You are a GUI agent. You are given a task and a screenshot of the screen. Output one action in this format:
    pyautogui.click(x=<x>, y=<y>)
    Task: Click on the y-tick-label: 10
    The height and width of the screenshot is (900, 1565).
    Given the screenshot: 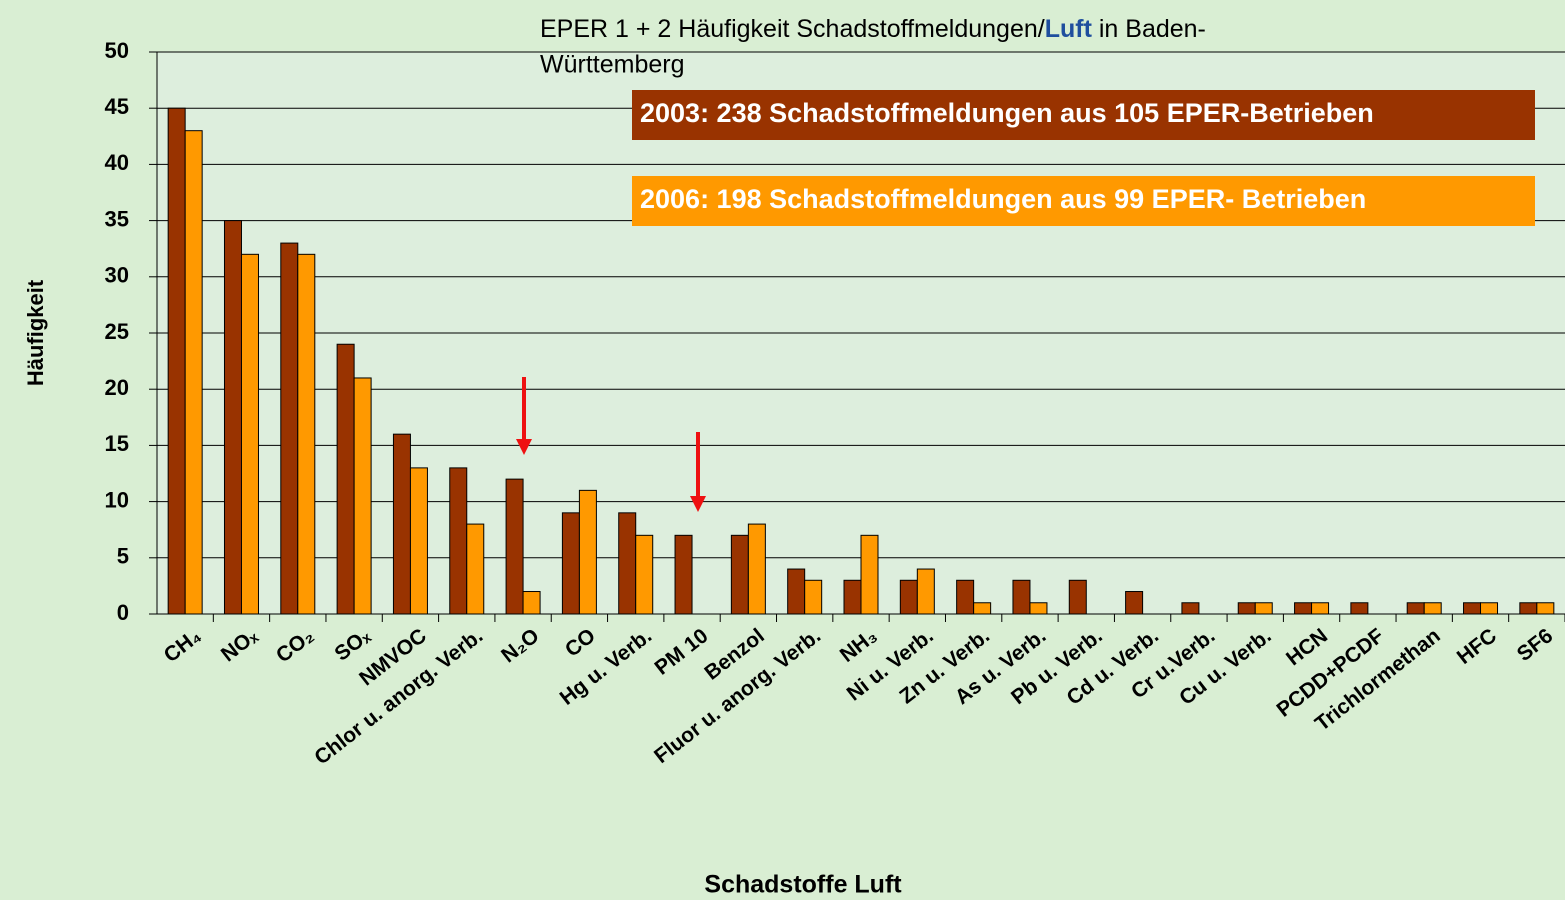 What is the action you would take?
    pyautogui.click(x=117, y=499)
    